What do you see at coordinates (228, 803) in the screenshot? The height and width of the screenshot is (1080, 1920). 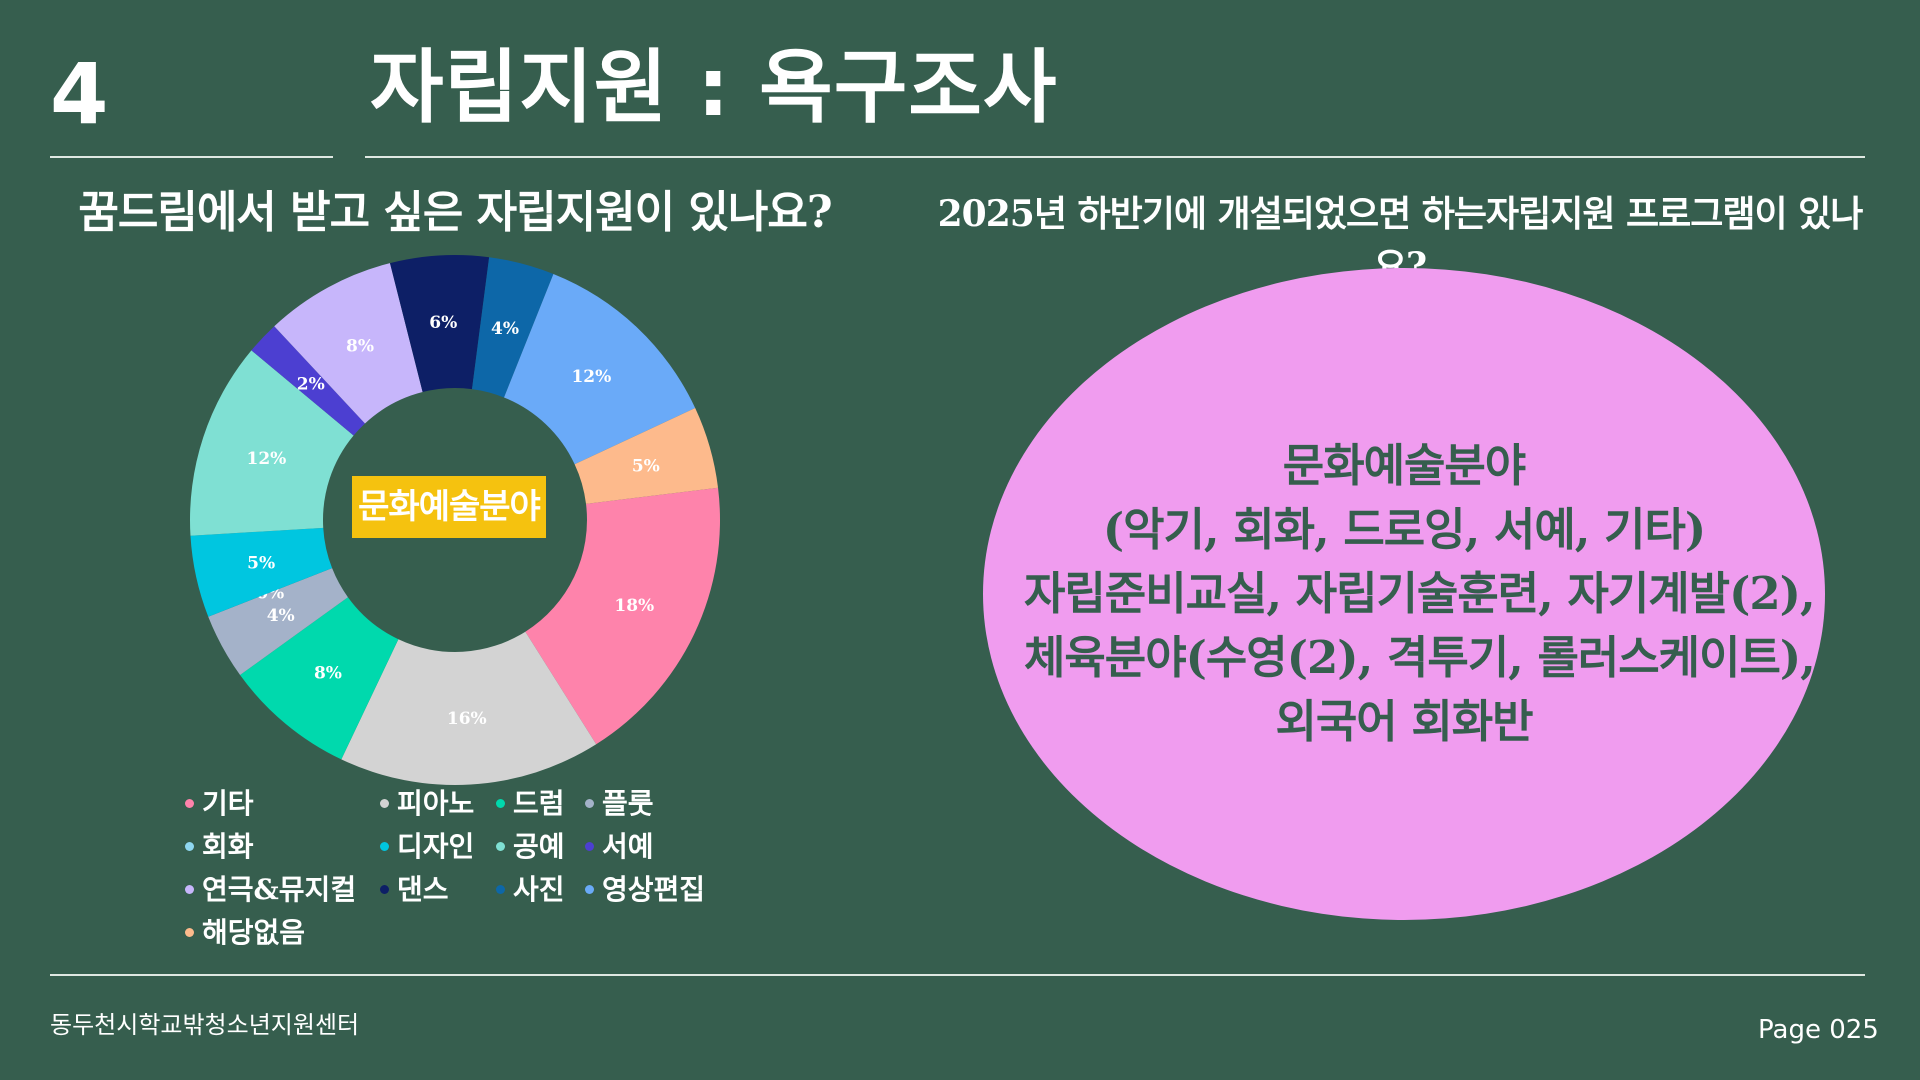 I see `legend-label: 기타` at bounding box center [228, 803].